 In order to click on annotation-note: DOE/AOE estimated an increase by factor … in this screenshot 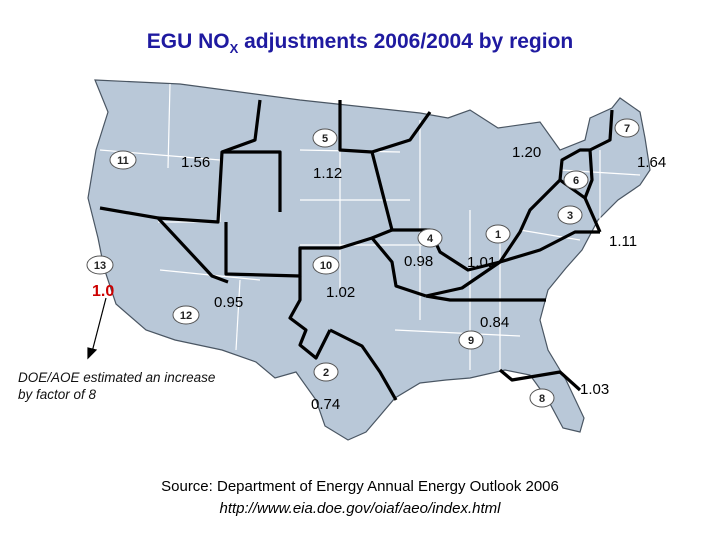, I will do `click(117, 386)`.